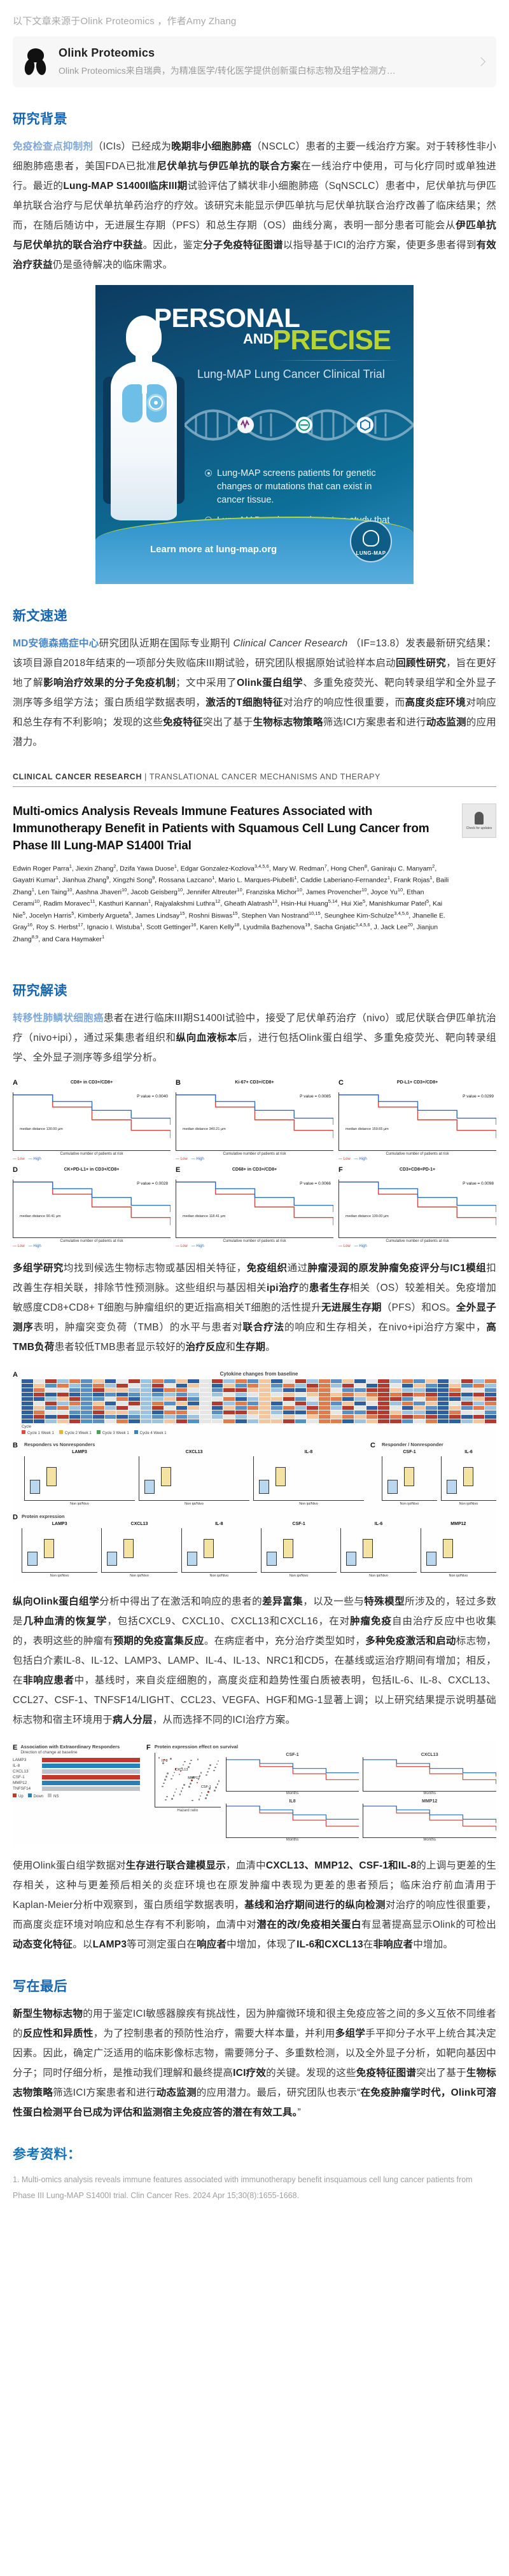 The image size is (509, 2576). What do you see at coordinates (299, 425) in the screenshot?
I see `dna-helix-icon` at bounding box center [299, 425].